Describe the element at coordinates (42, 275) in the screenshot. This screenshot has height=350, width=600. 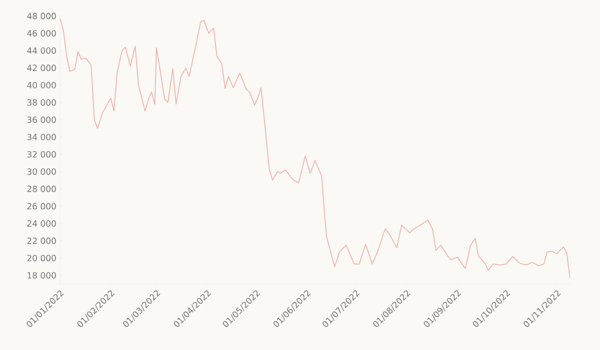
I see `y-tick-label: 18 000` at that location.